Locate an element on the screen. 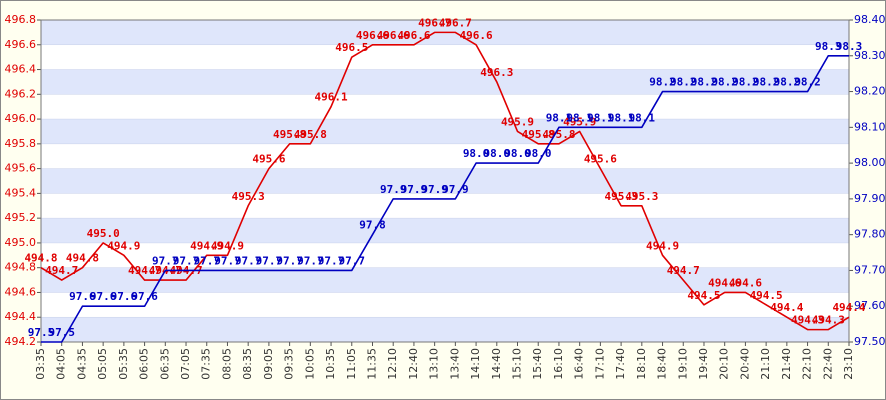 The image size is (886, 400). y-tick-label: 495.8 is located at coordinates (21, 143).